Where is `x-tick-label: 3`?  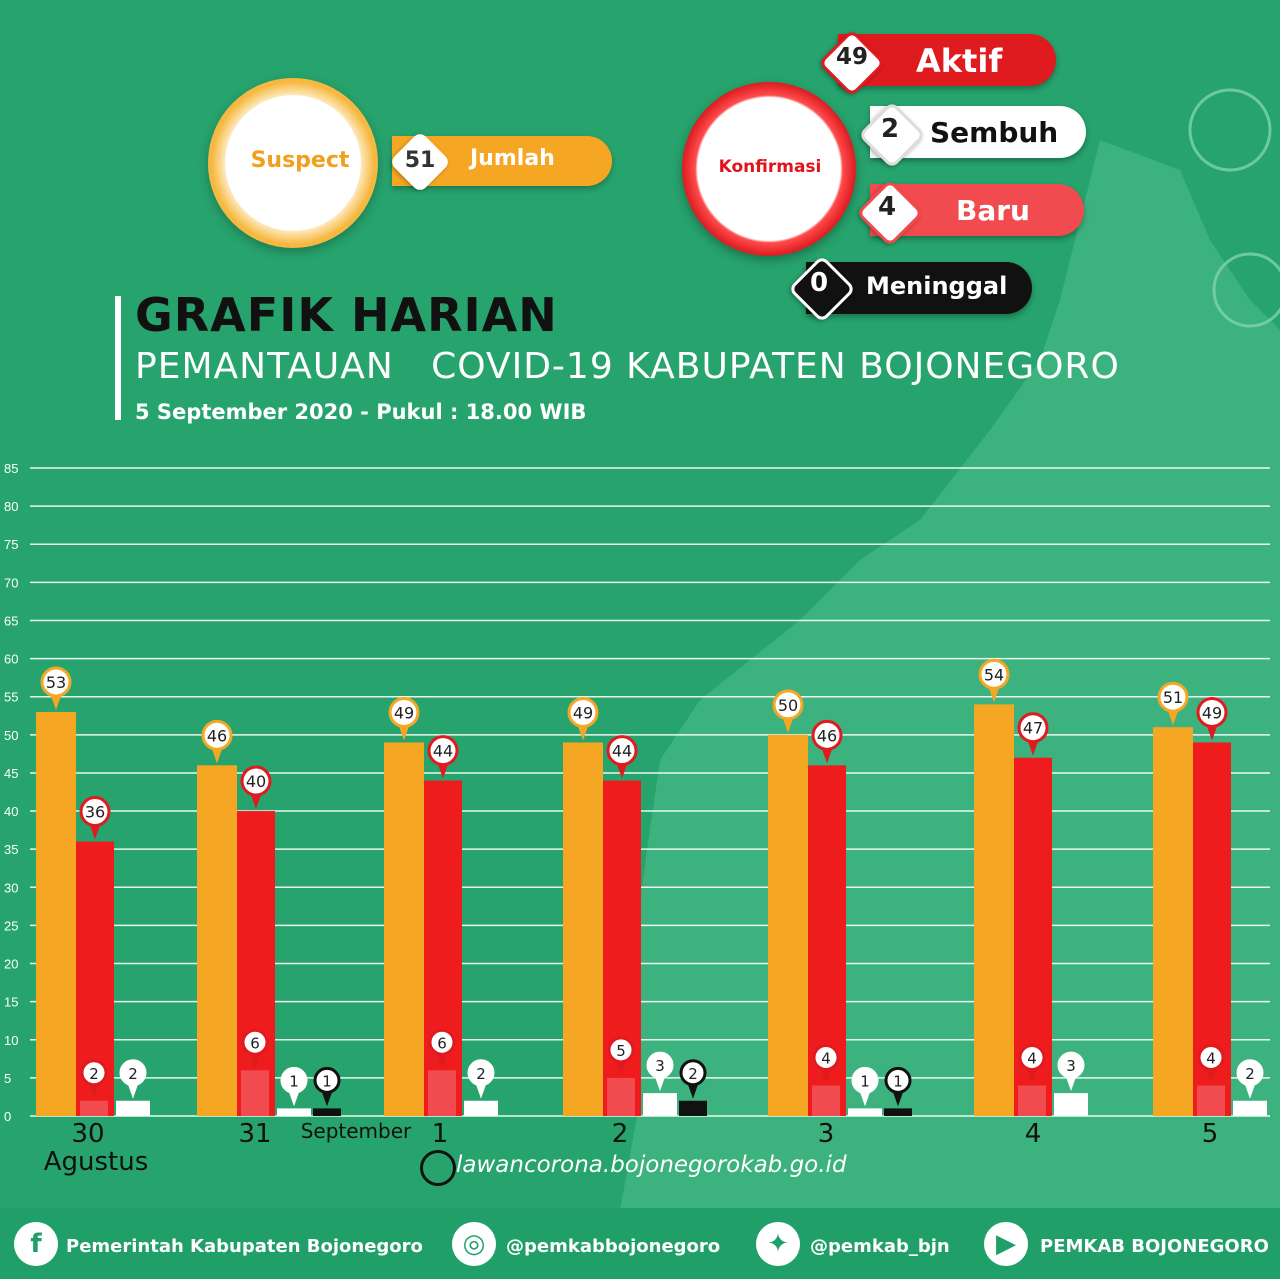 x-tick-label: 3 is located at coordinates (826, 1134).